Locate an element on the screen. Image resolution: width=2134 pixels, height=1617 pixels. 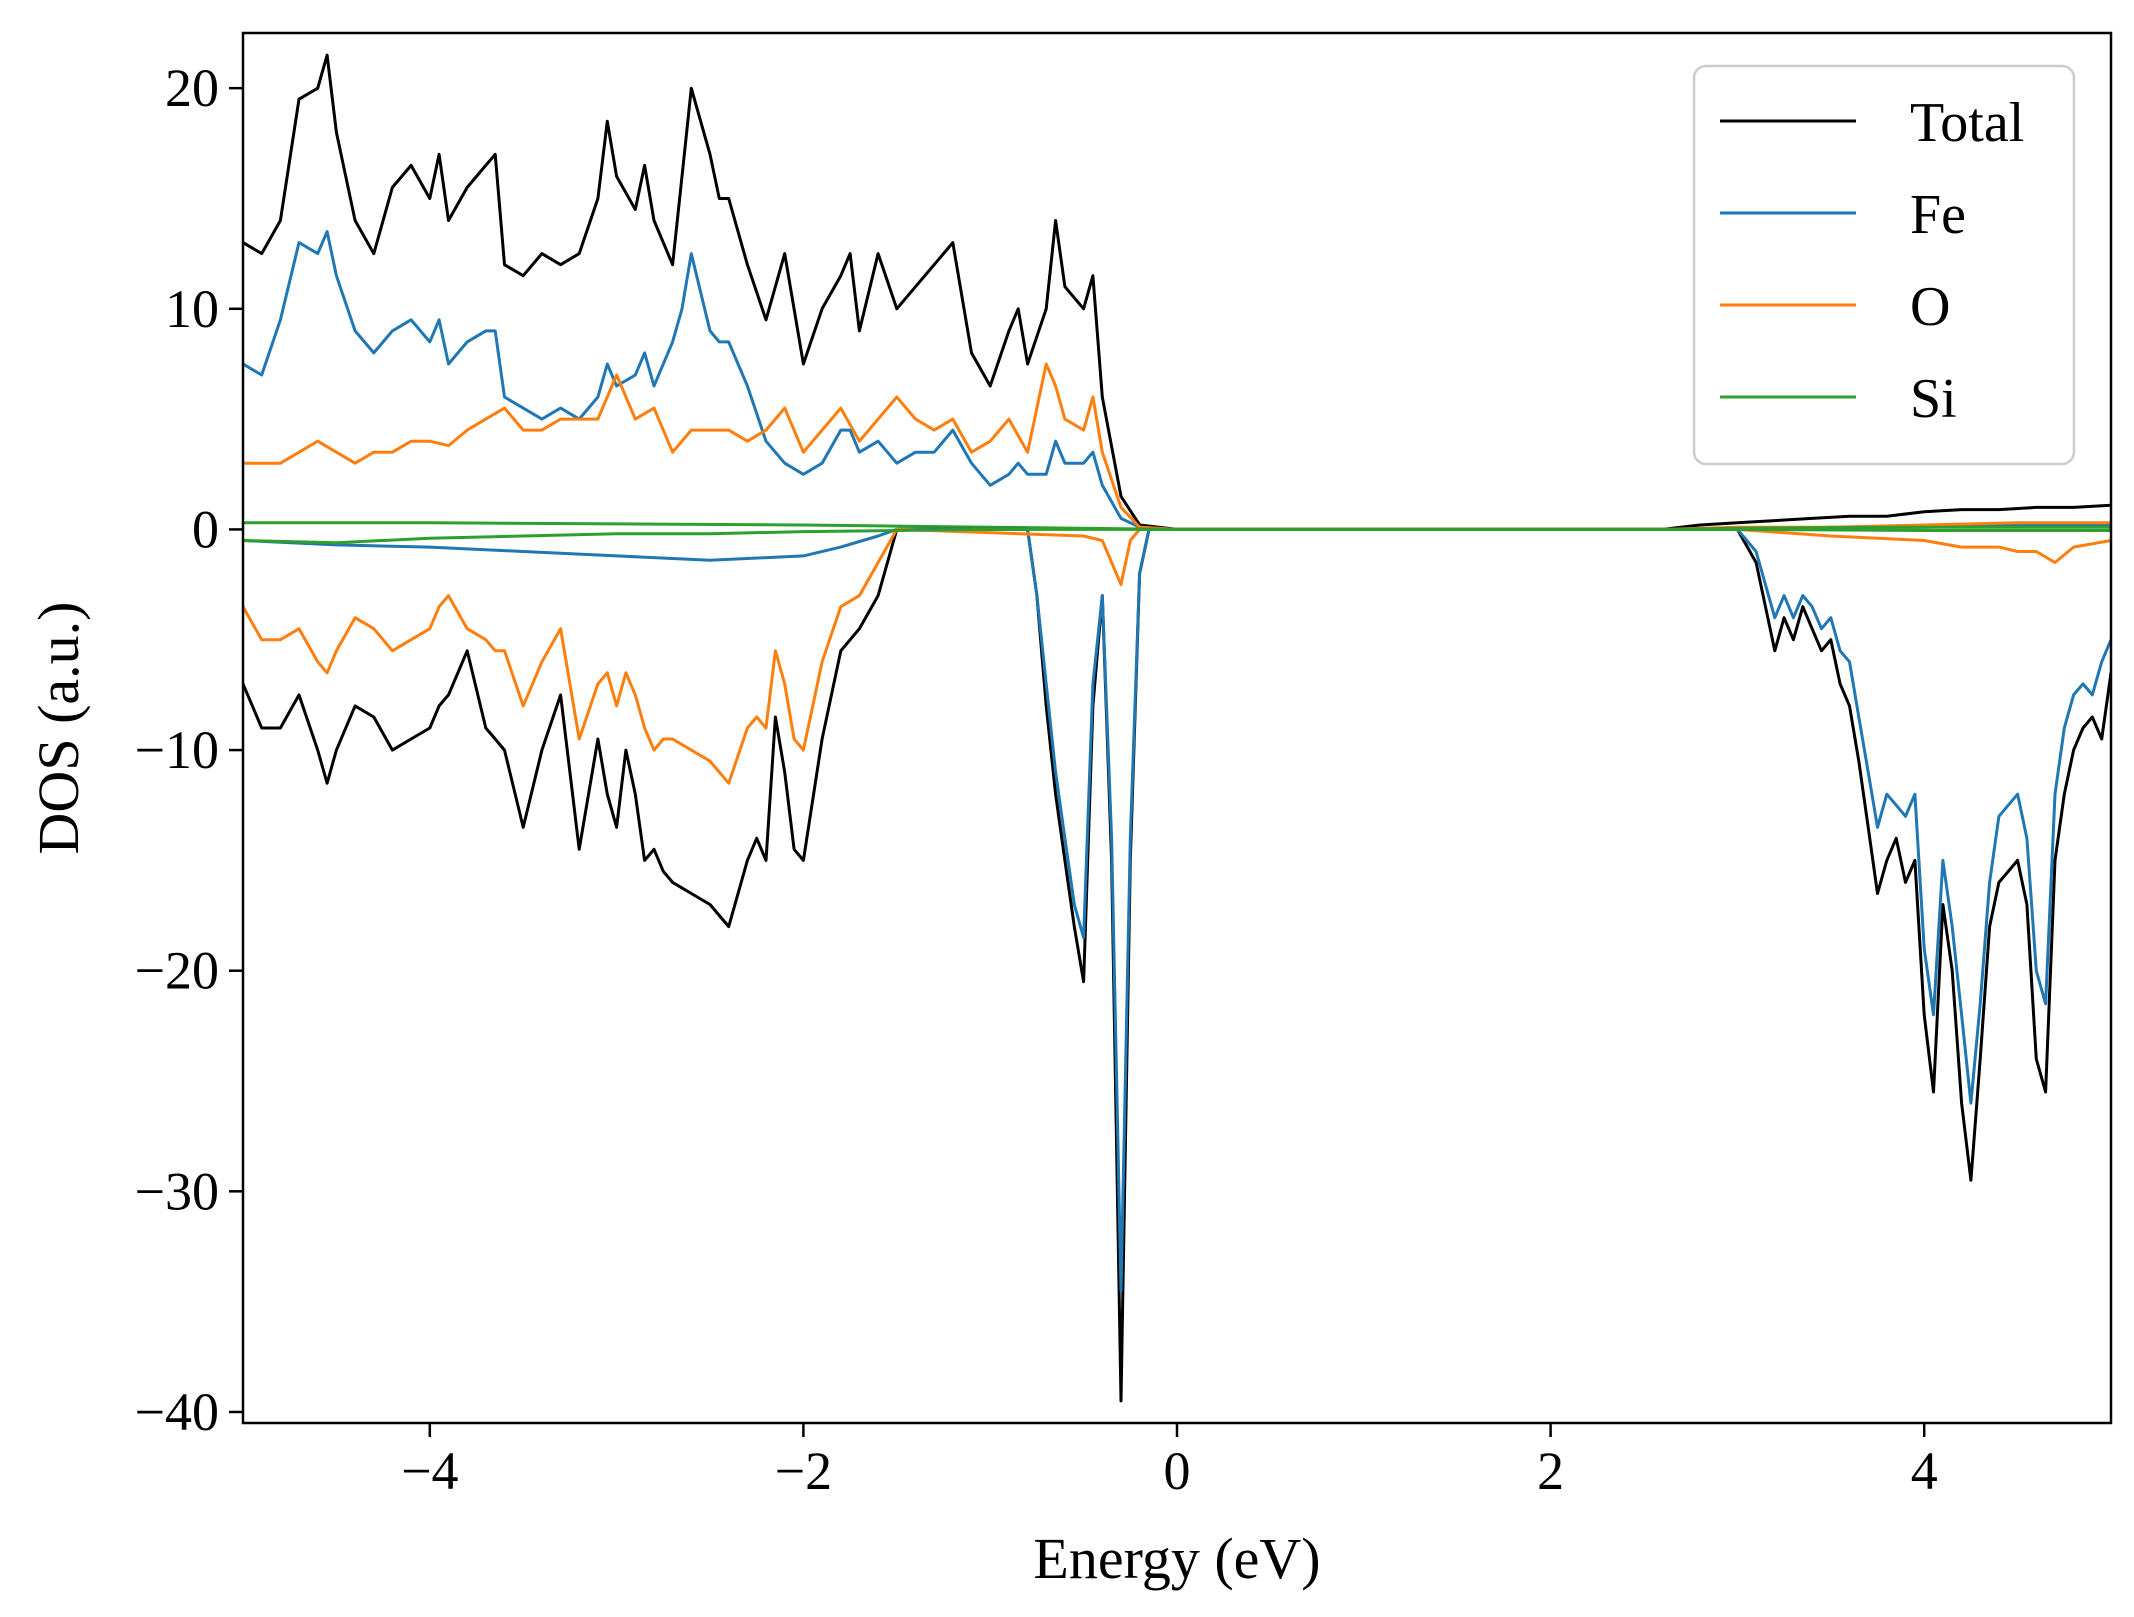
series-line-o is located at coordinates (1177, 446).